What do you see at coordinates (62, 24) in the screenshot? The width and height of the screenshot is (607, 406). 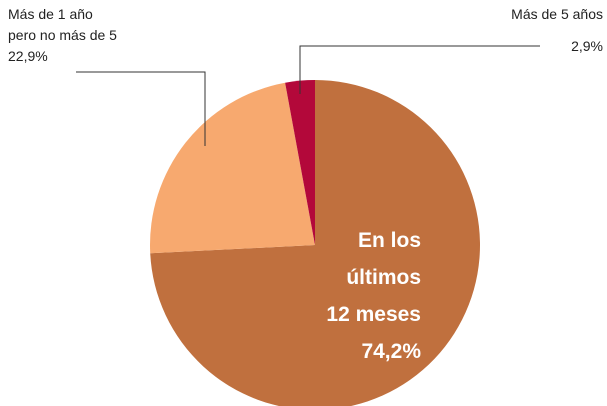 I see `slice-label: Más de 1 año pero no más de 5` at bounding box center [62, 24].